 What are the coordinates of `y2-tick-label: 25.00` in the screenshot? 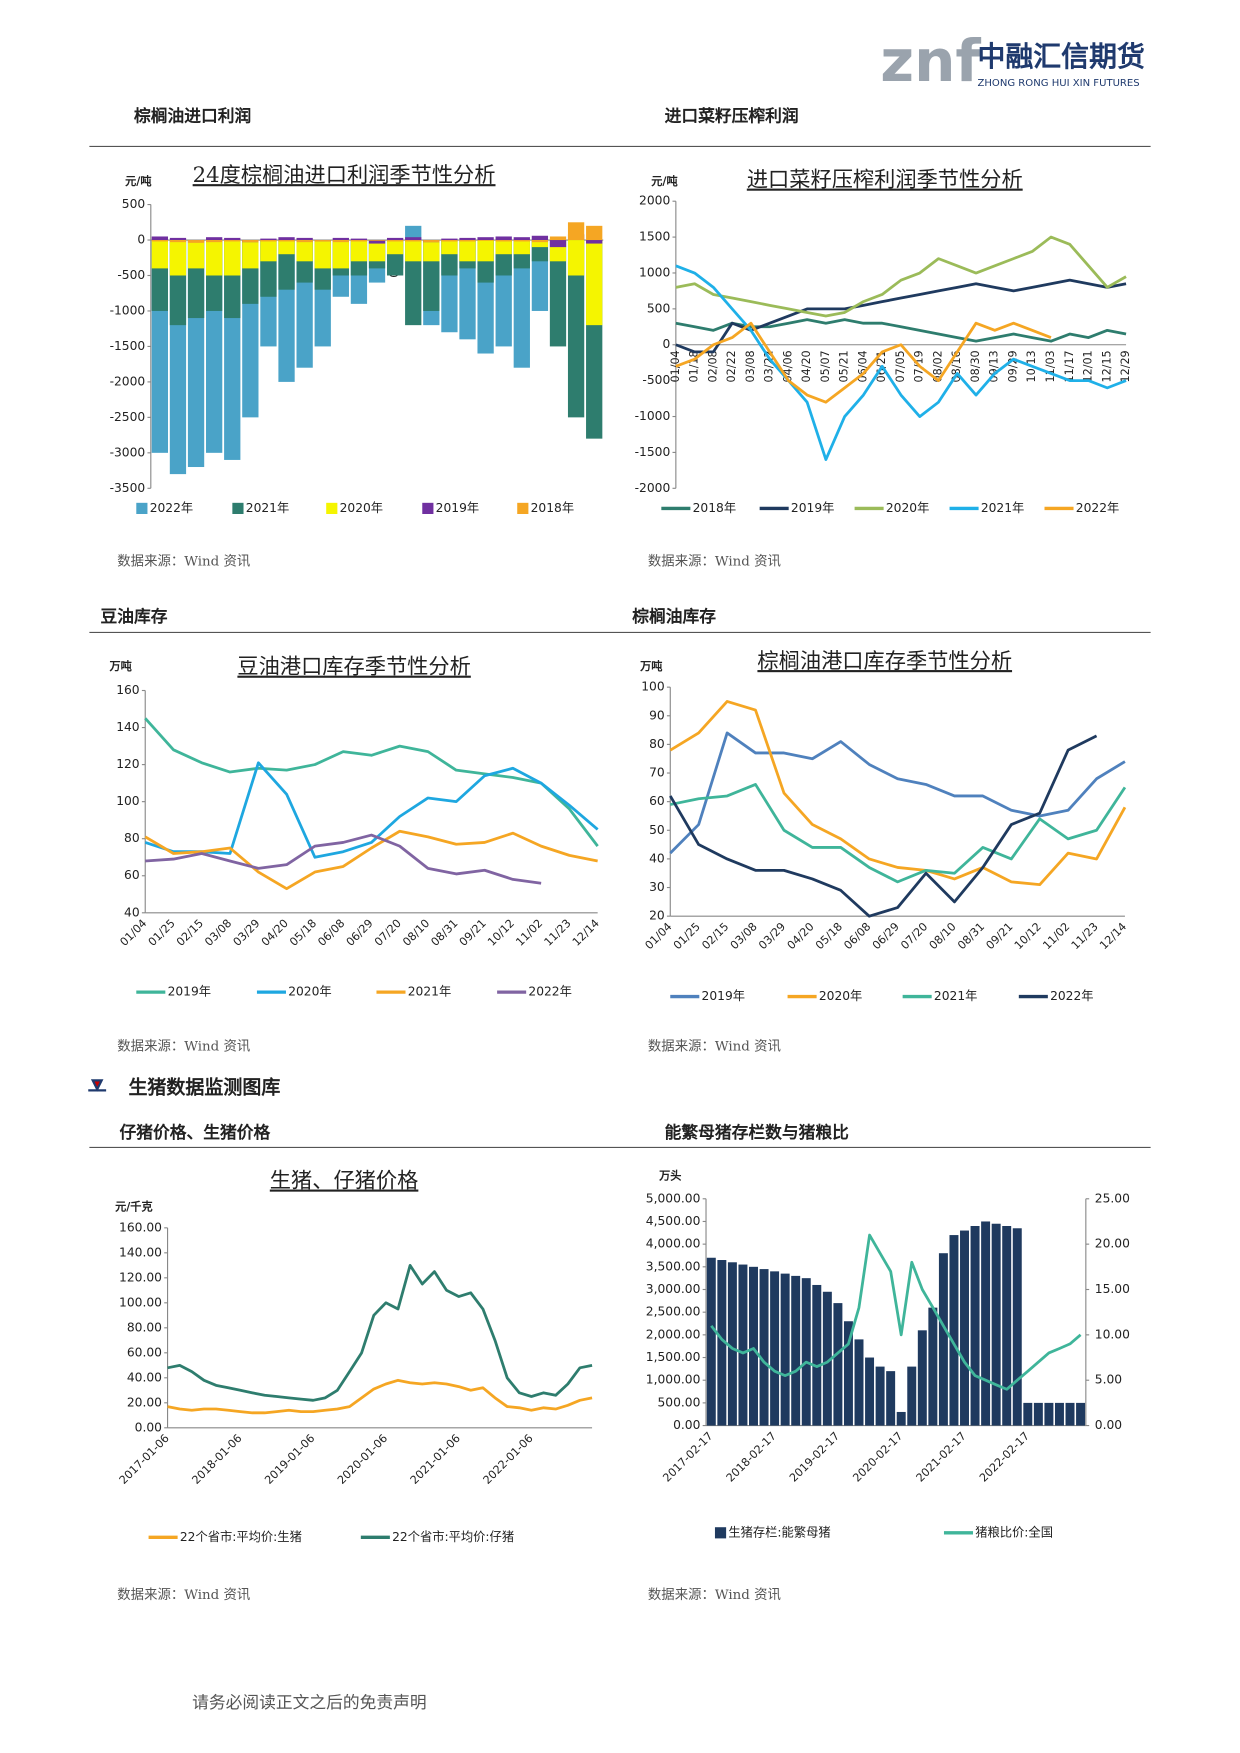 It's located at (1112, 1198).